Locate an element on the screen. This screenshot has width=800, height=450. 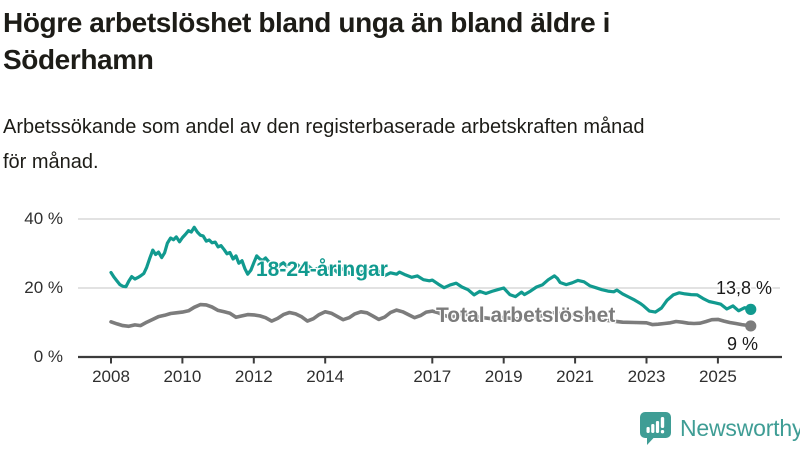
x-tick-label-2025: 2025 is located at coordinates (717, 376).